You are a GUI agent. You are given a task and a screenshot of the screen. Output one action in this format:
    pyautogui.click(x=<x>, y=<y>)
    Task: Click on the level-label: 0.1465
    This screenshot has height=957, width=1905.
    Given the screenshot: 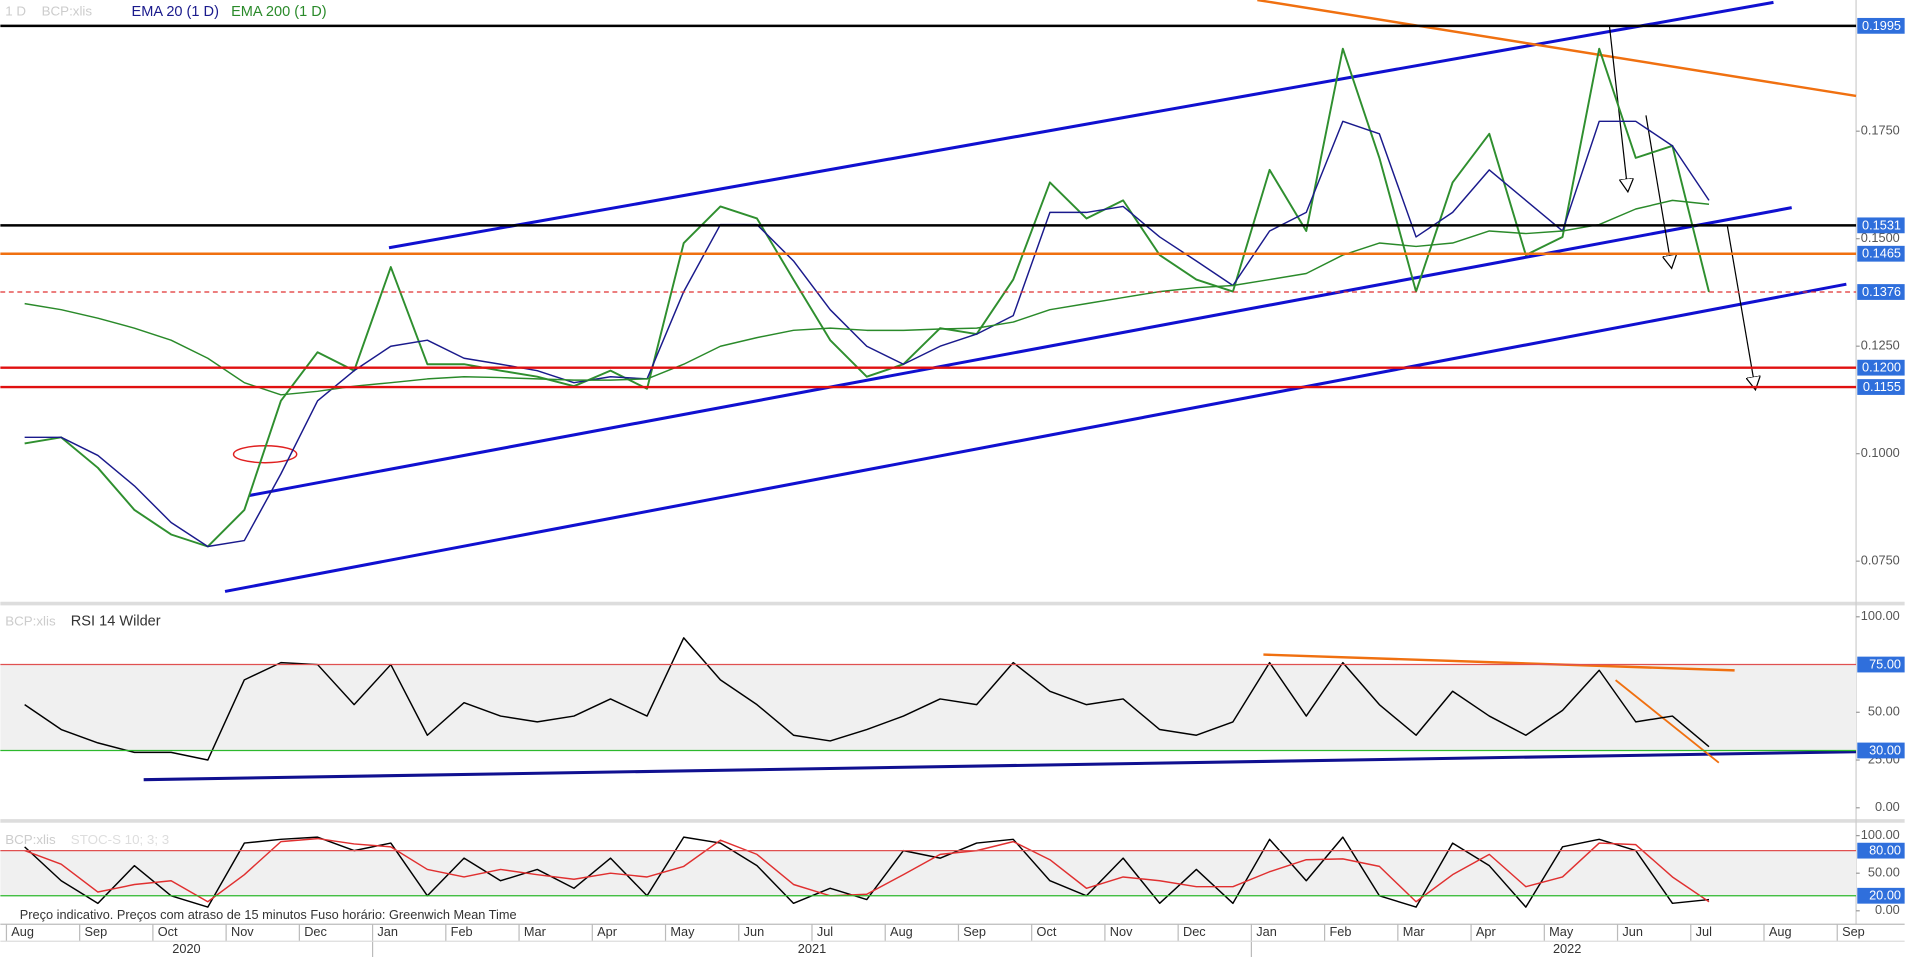 What is the action you would take?
    pyautogui.click(x=1881, y=253)
    